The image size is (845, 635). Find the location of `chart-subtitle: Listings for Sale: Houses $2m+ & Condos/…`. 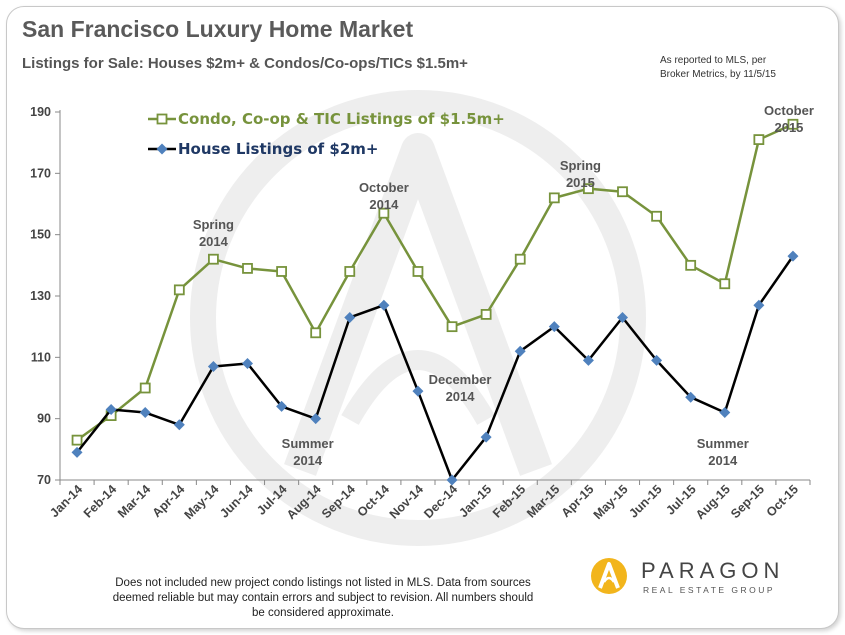

chart-subtitle: Listings for Sale: Houses $2m+ & Condos/… is located at coordinates (245, 63).